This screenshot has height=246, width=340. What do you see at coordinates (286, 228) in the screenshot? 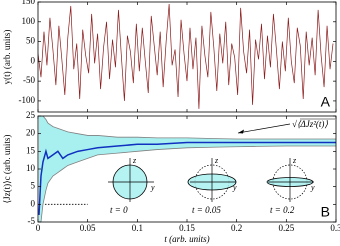
I see `x-tick-label: 0.25` at bounding box center [286, 228].